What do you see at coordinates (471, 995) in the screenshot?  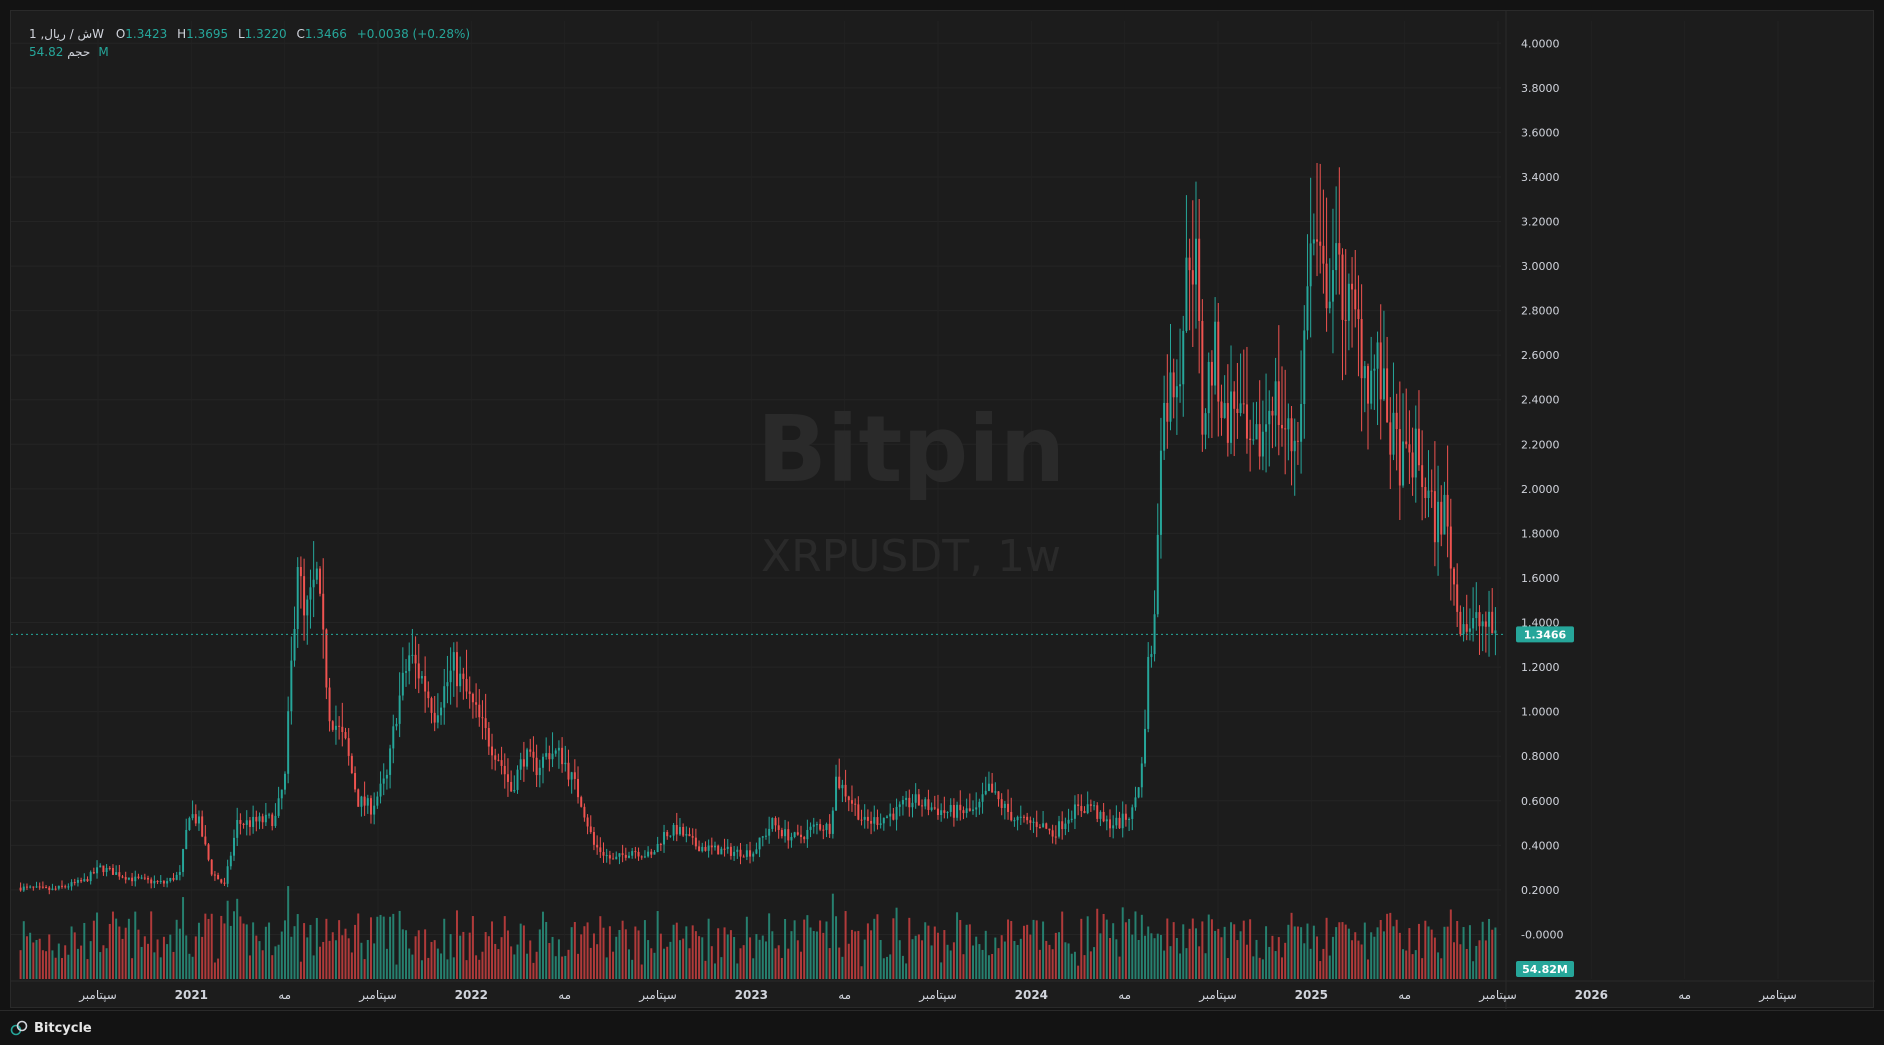 I see `time-tick-label: 2022` at bounding box center [471, 995].